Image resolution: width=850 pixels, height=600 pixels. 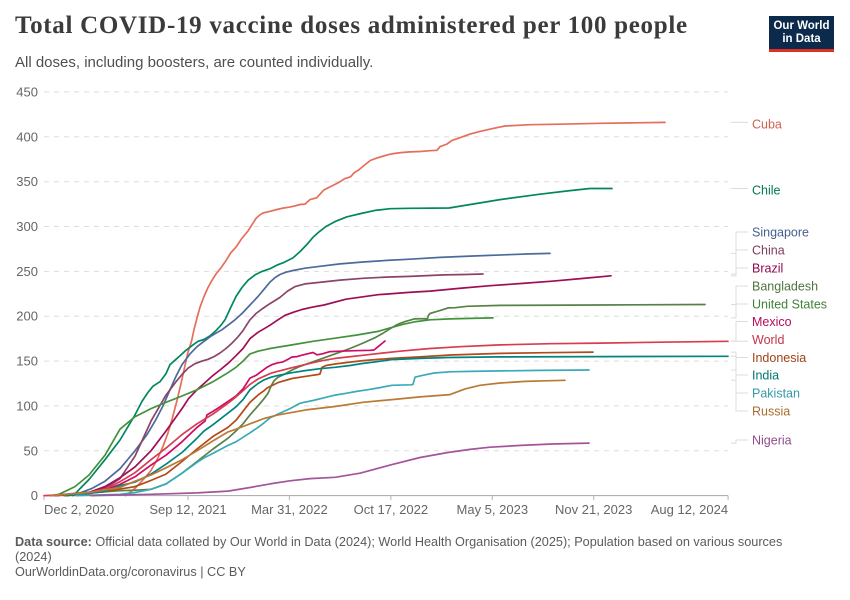 I want to click on svg-text: Mexico, so click(x=772, y=322).